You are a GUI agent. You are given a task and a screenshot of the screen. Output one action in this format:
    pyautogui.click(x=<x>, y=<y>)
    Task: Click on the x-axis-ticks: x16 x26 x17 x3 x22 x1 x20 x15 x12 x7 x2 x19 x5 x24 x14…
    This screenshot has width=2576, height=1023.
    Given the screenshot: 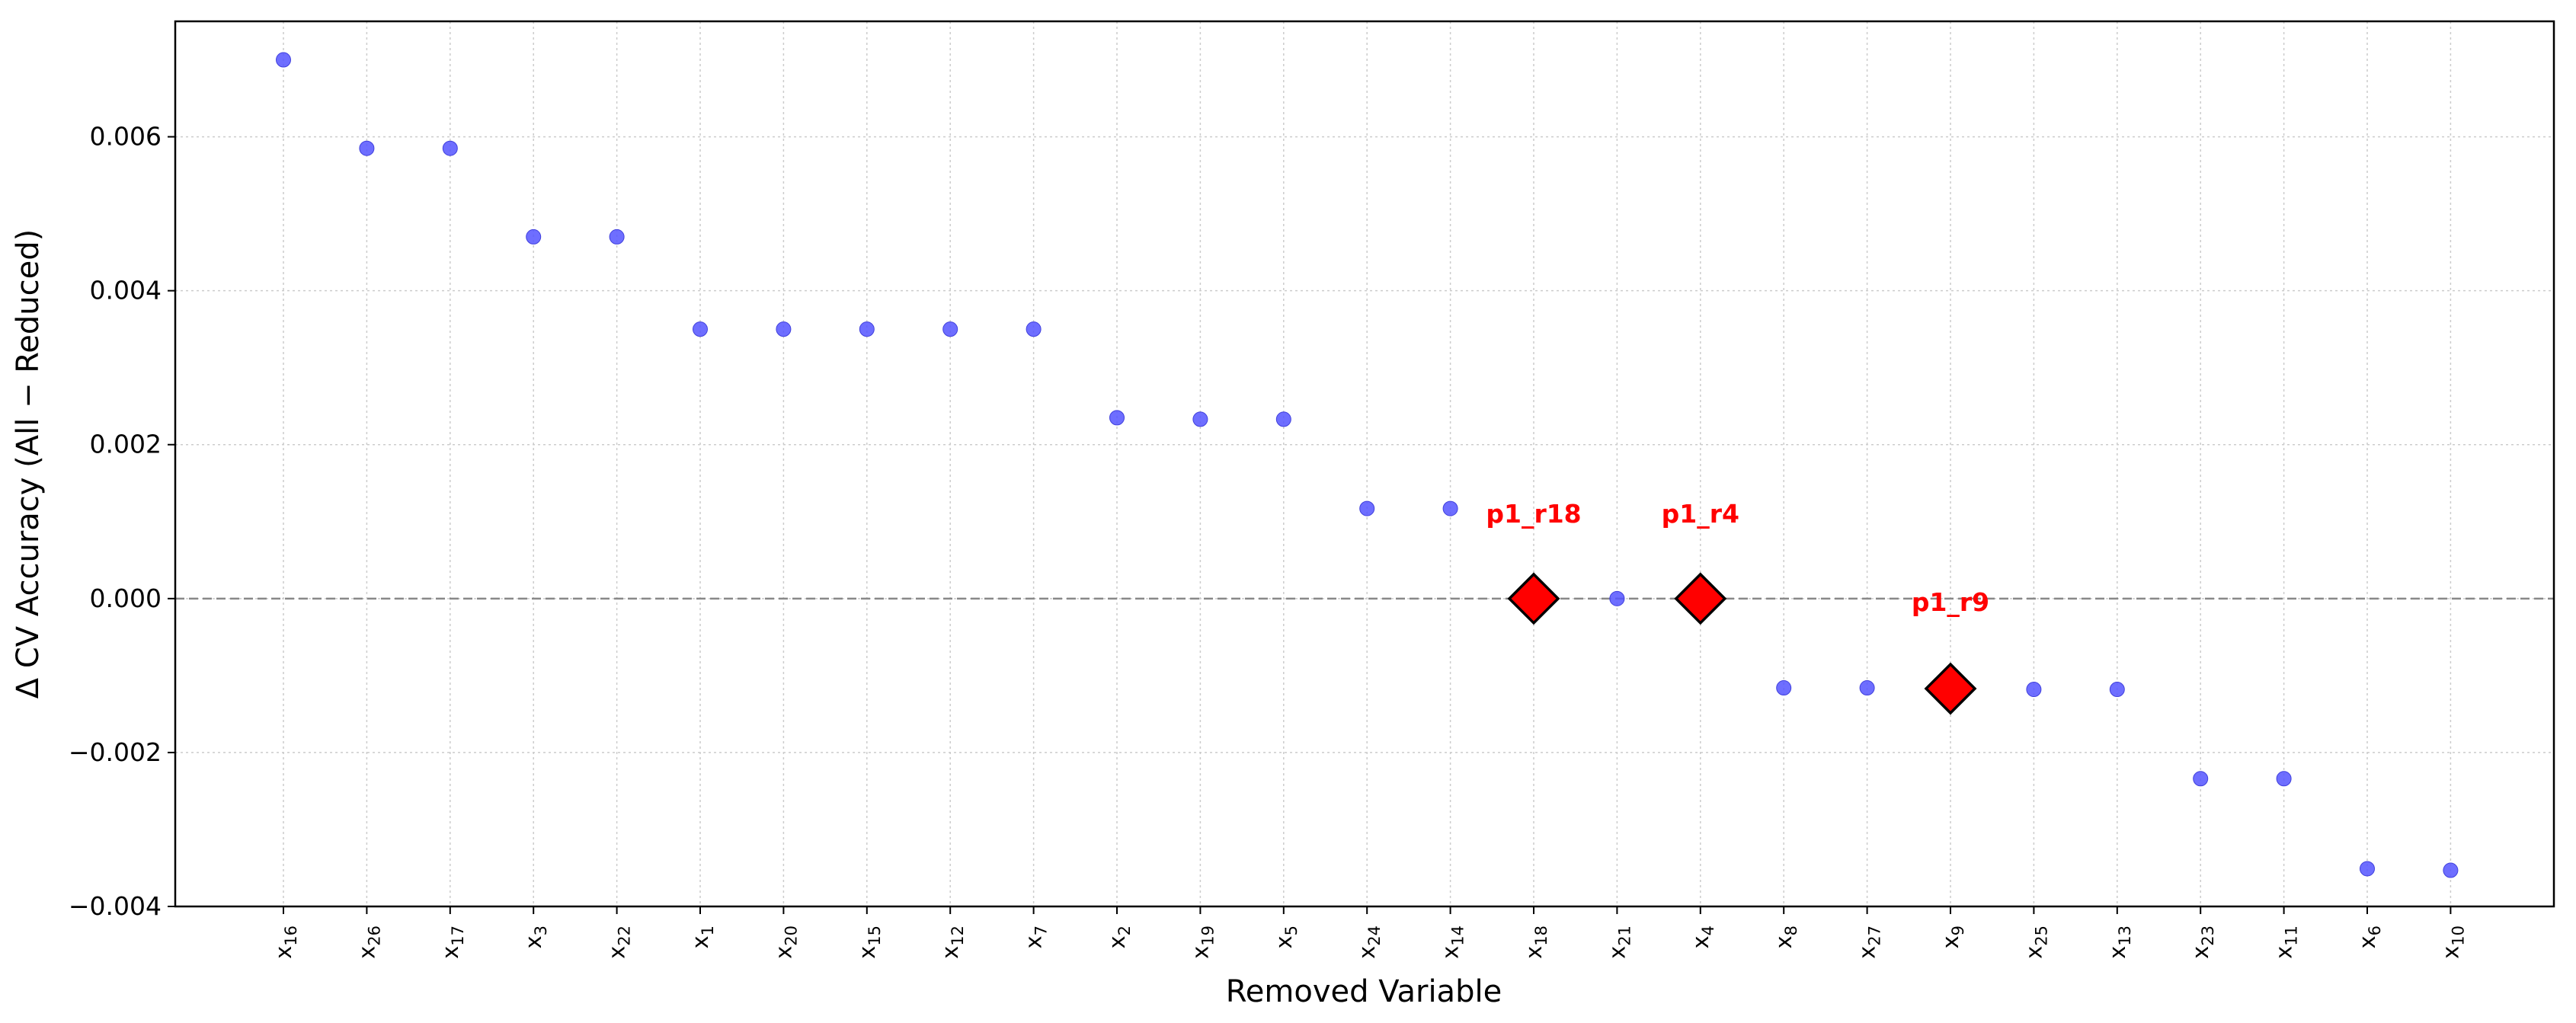 What is the action you would take?
    pyautogui.click(x=1368, y=932)
    